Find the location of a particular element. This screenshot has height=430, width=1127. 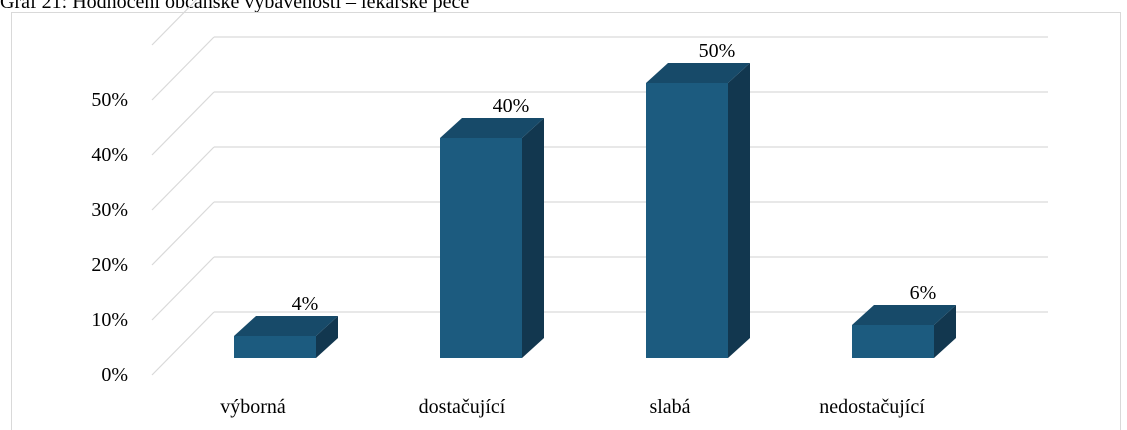

data-label: 6% is located at coordinates (923, 293).